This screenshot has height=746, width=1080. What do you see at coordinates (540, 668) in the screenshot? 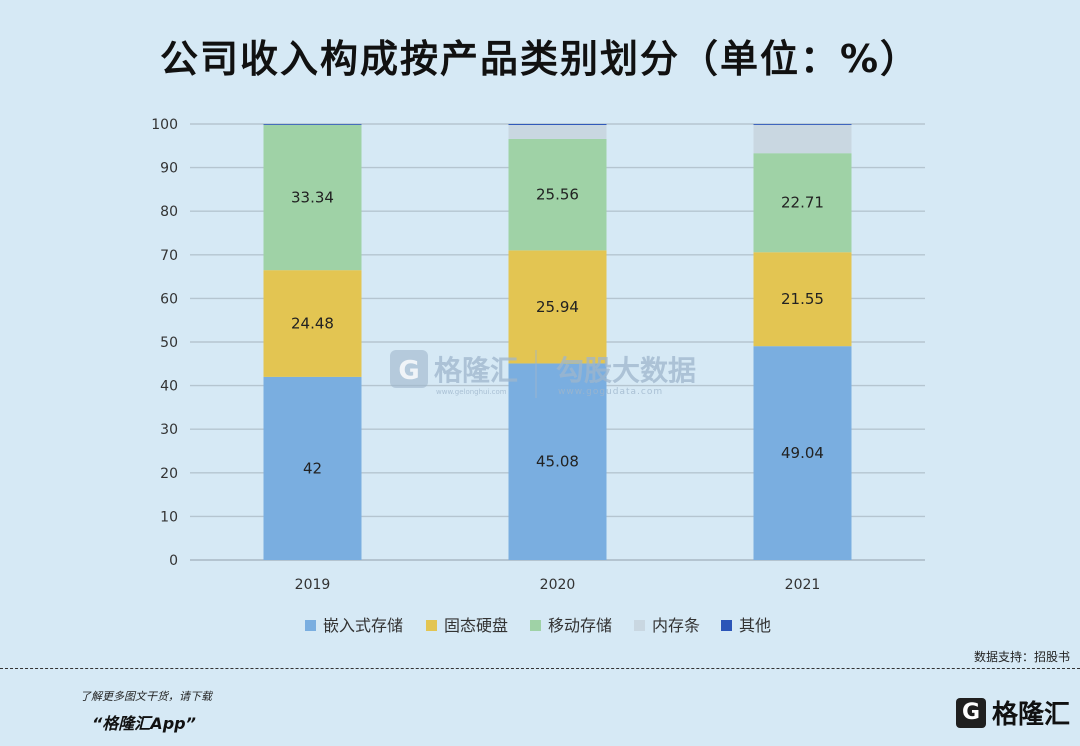
I see `footer-divider` at bounding box center [540, 668].